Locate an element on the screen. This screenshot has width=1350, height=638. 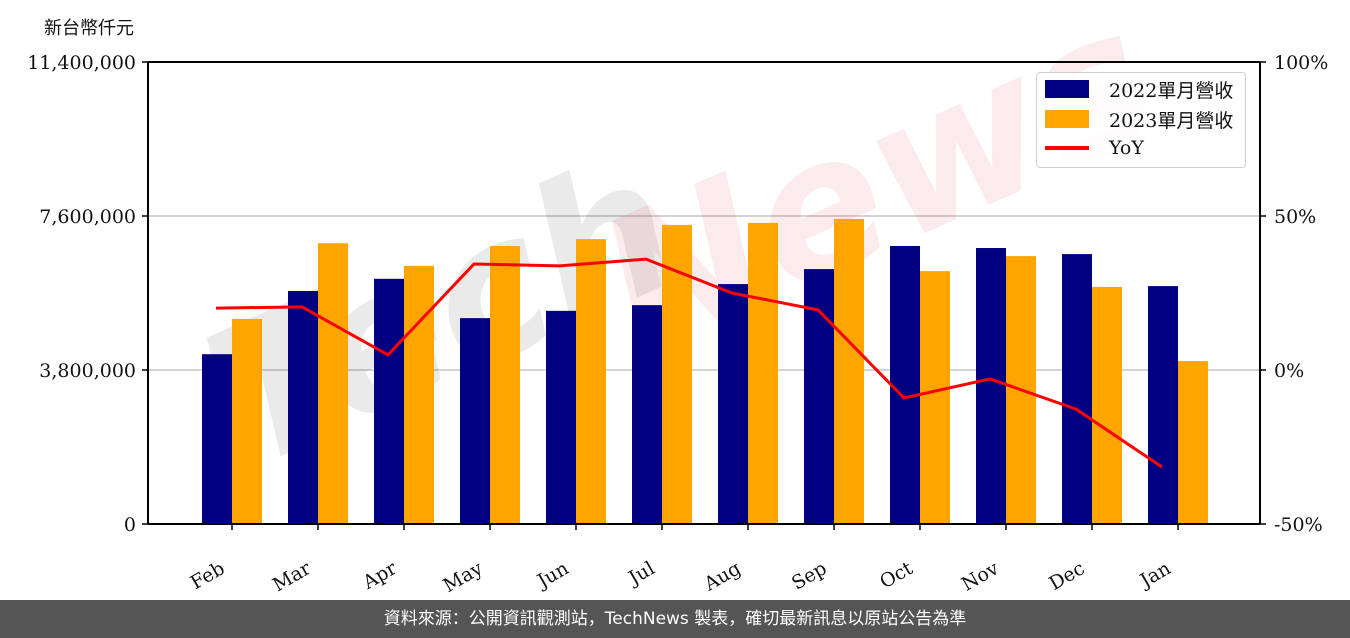
x-tick-label: Jan is located at coordinates (1155, 575).